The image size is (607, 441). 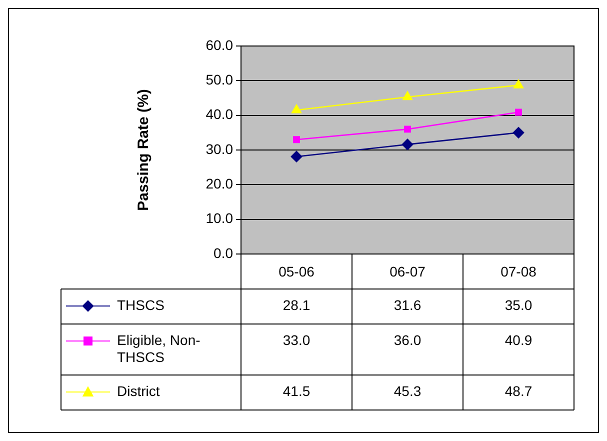 I want to click on data-label: 41.5, so click(x=296, y=390).